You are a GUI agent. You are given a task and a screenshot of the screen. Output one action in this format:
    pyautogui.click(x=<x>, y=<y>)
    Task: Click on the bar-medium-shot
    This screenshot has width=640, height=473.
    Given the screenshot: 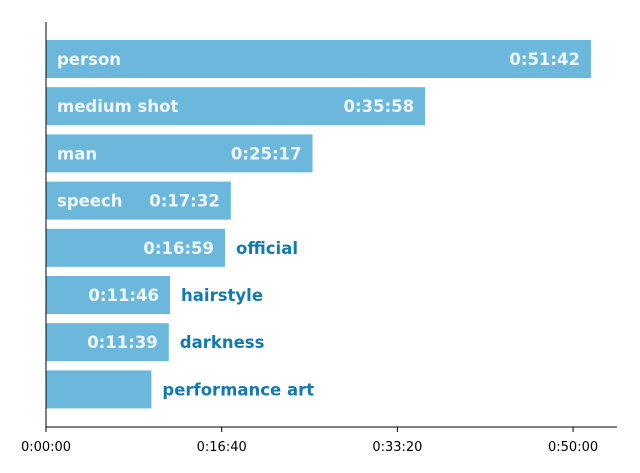 What is the action you would take?
    pyautogui.click(x=236, y=106)
    